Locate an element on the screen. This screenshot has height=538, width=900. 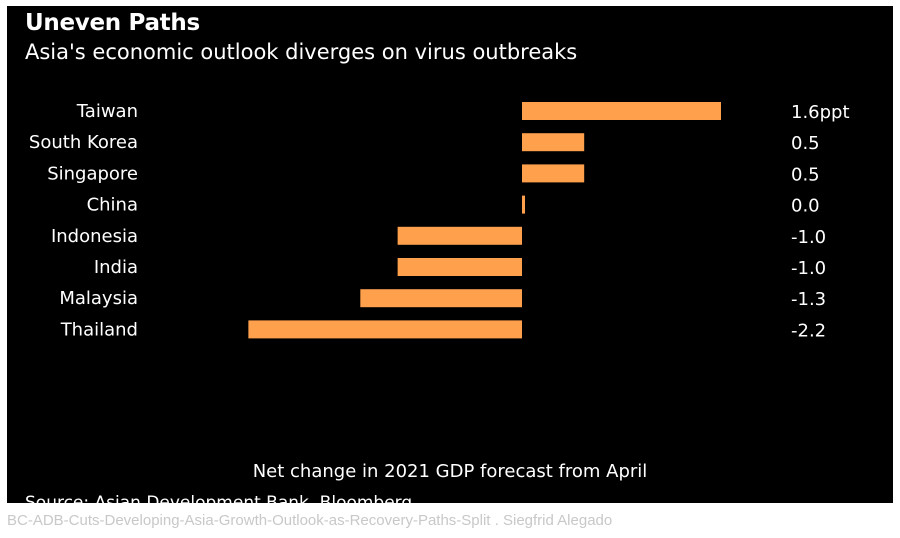
category-label: South Korea is located at coordinates (83, 142).